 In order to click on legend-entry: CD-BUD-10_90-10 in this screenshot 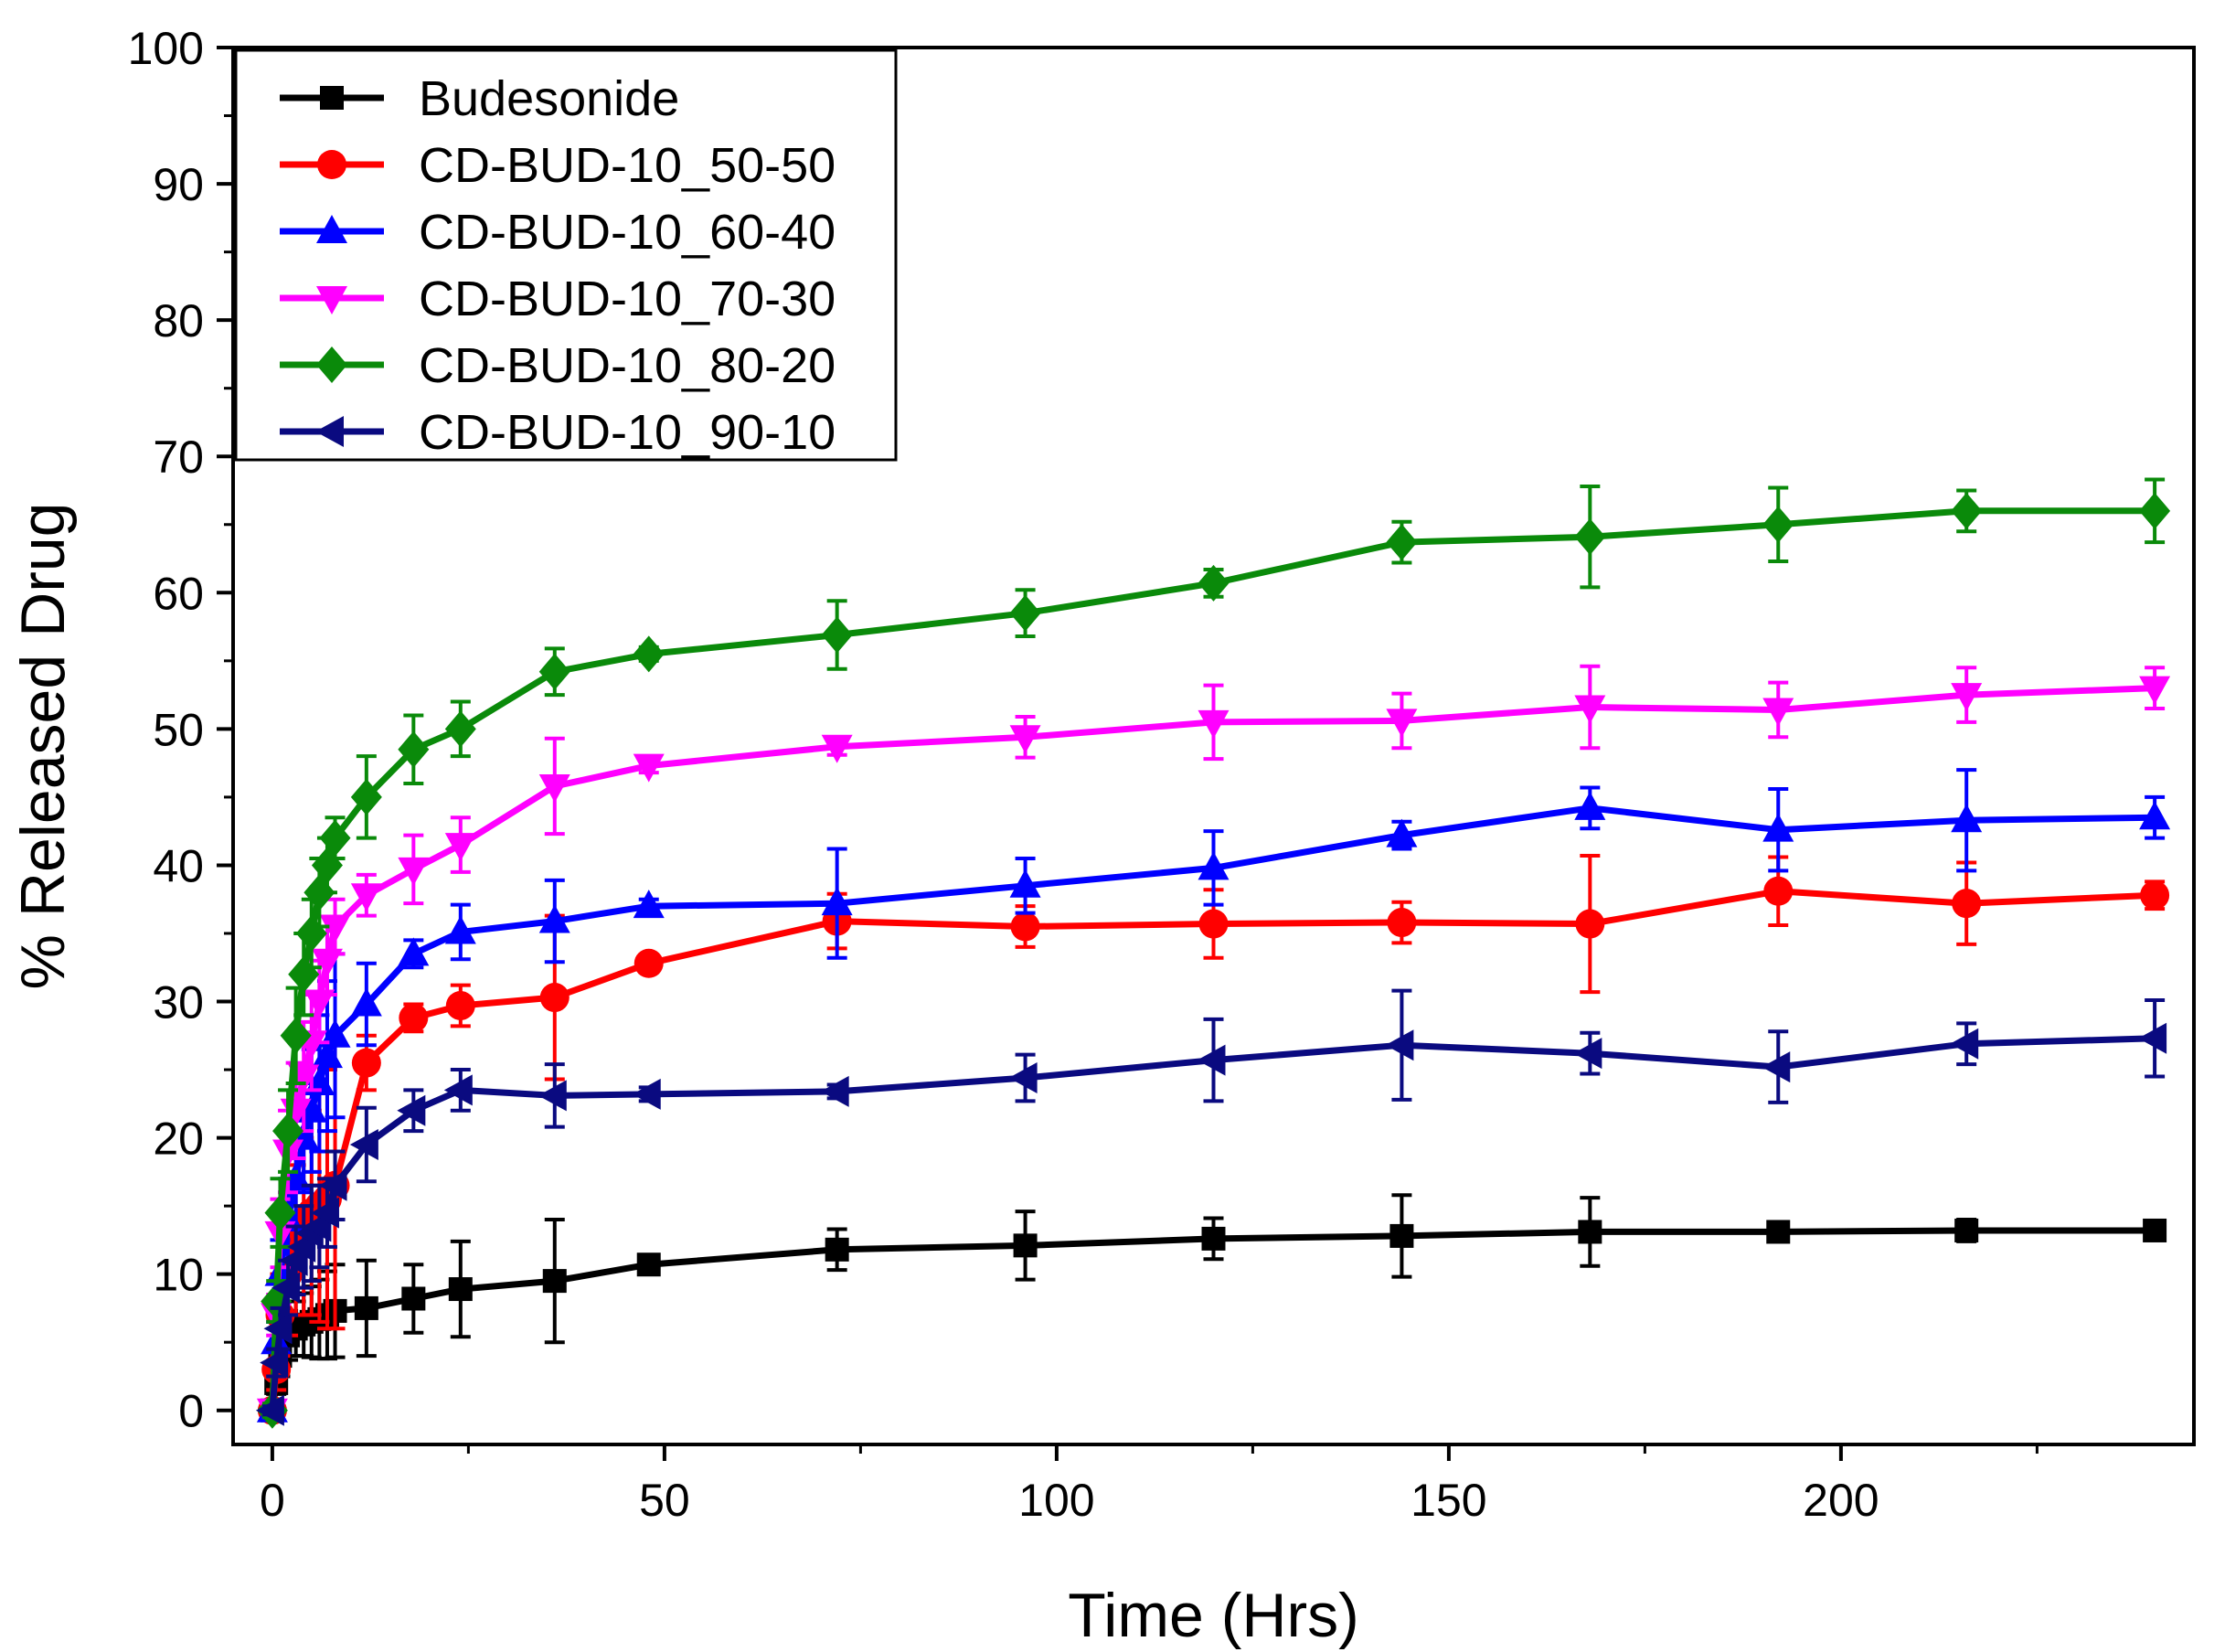, I will do `click(558, 432)`.